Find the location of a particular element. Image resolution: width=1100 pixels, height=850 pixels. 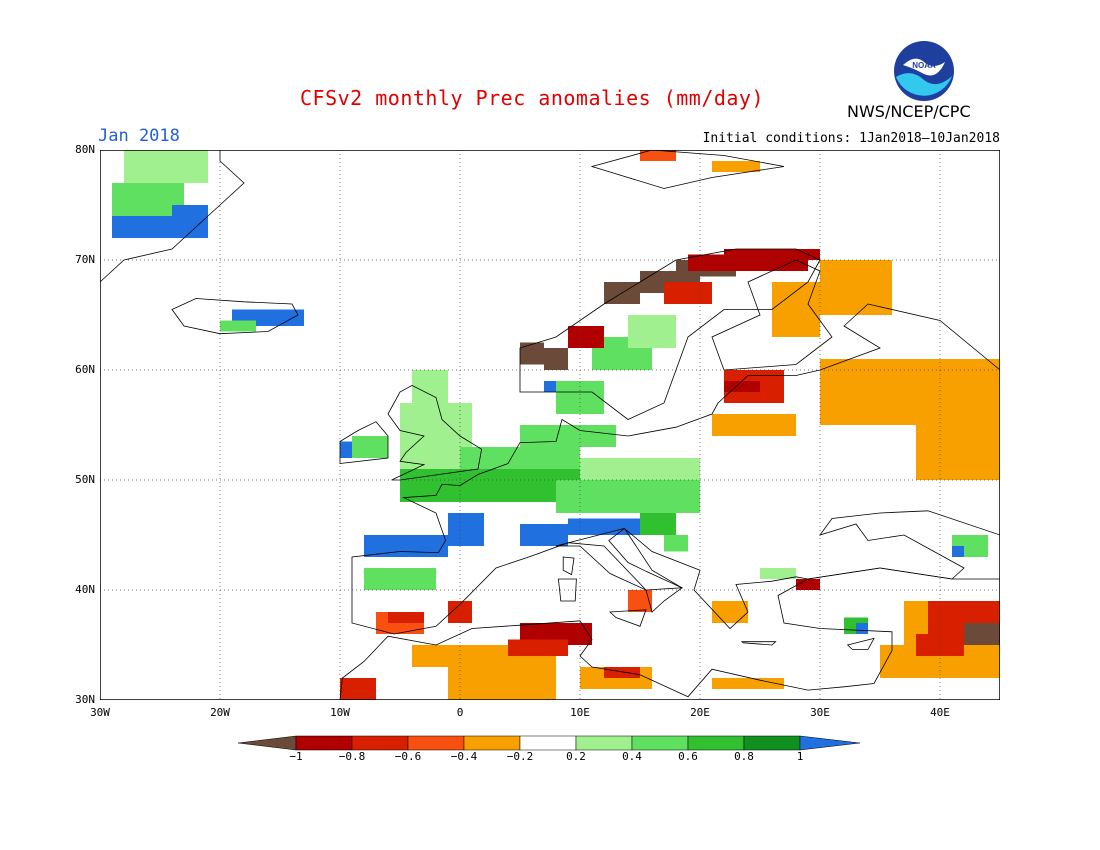

month-label: Jan 2018 is located at coordinates (139, 136).